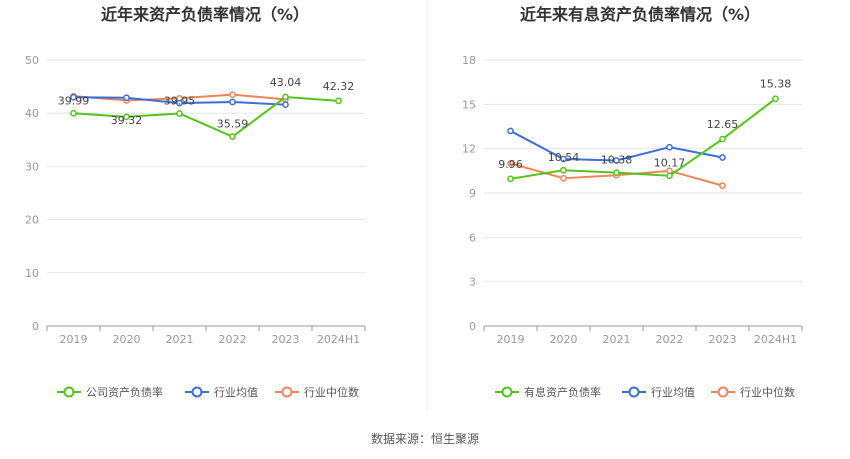 The width and height of the screenshot is (850, 459). I want to click on data-label: 42.32, so click(339, 86).